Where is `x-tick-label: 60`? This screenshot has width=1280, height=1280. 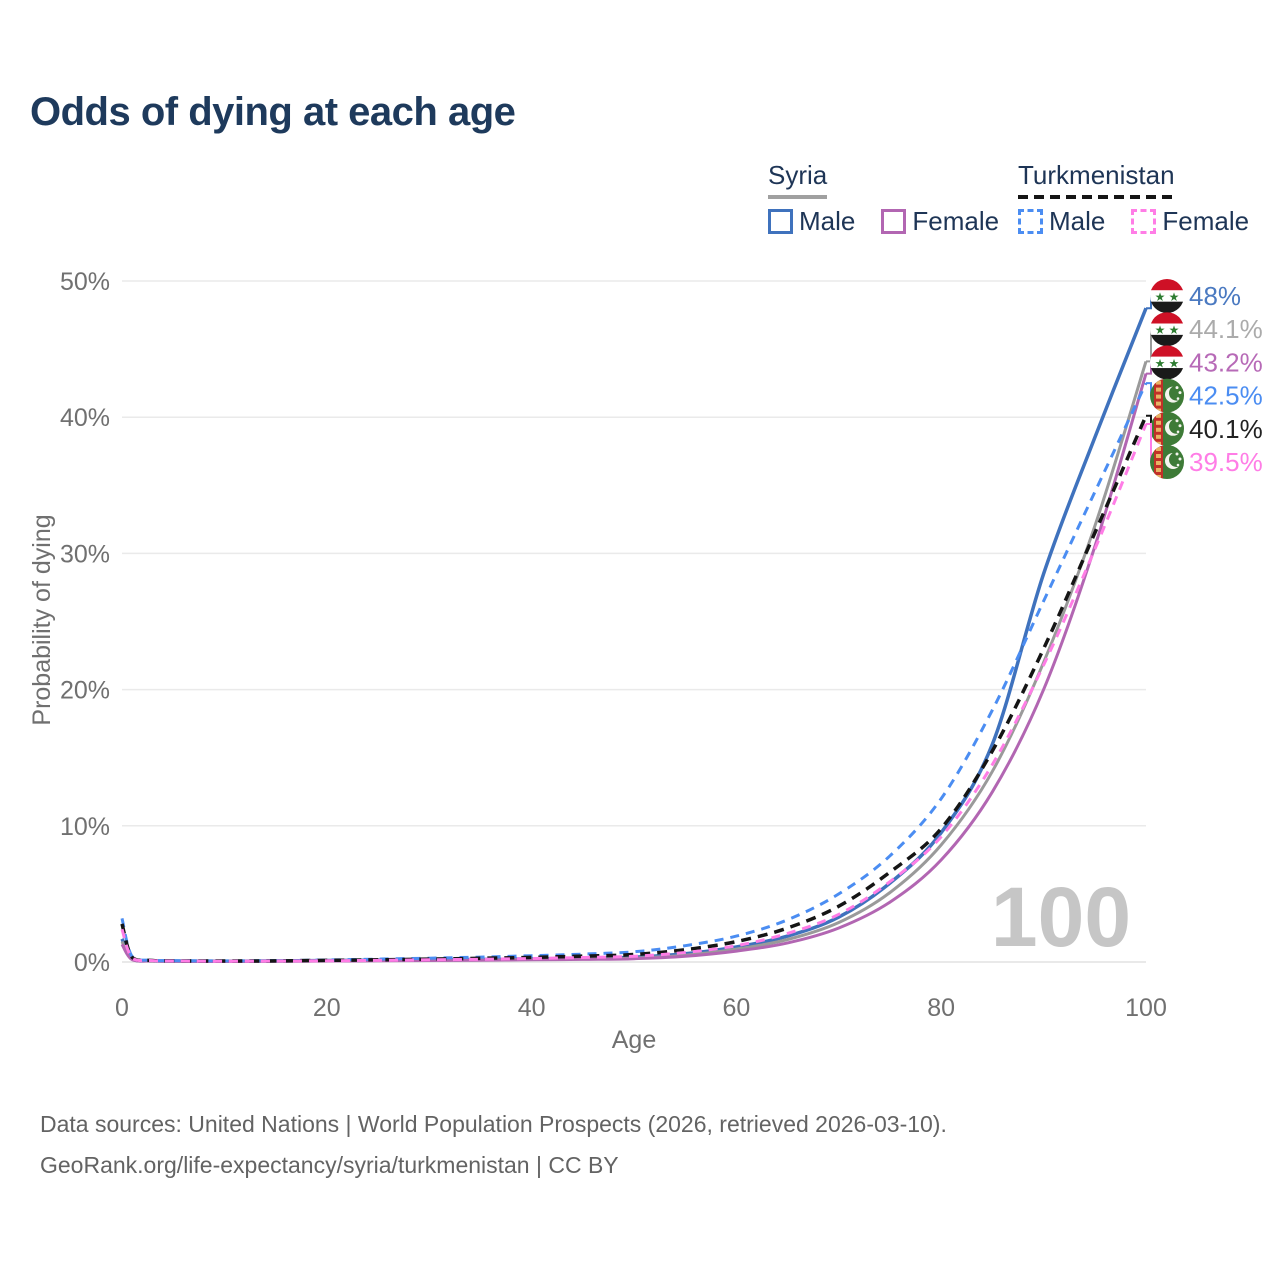 x-tick-label: 60 is located at coordinates (736, 1008).